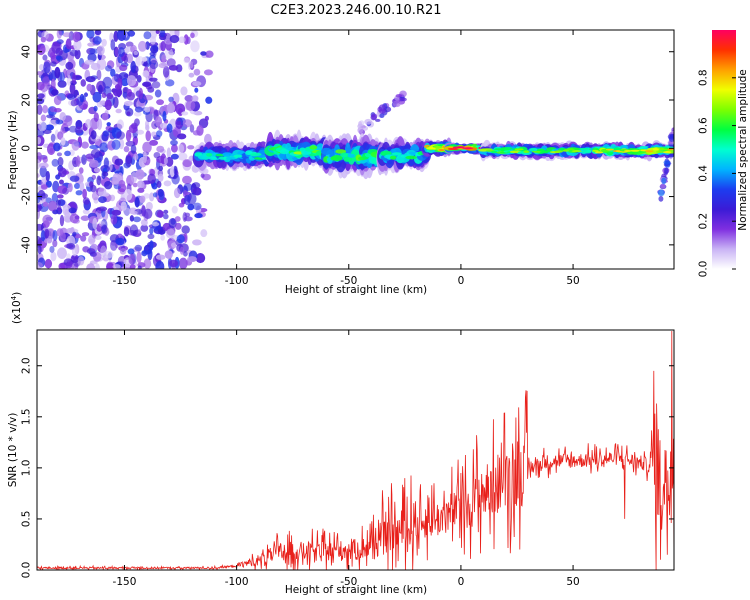 The image size is (750, 600). Describe the element at coordinates (27, 519) in the screenshot. I see `y-tick-label: 0.5` at that location.